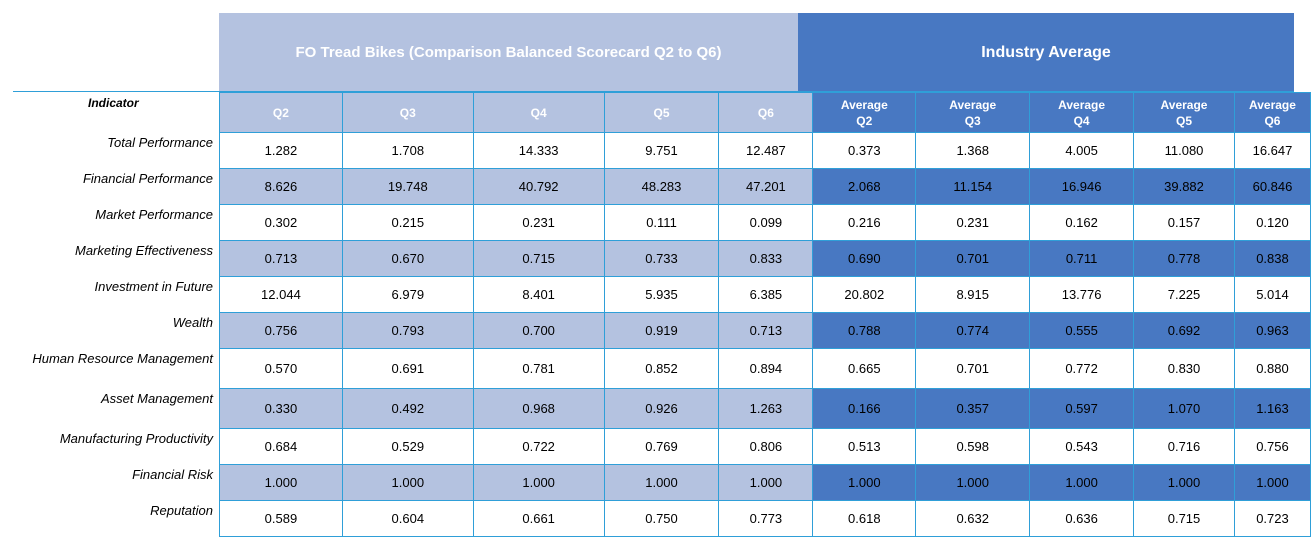 Image resolution: width=1311 pixels, height=549 pixels. Describe the element at coordinates (661, 368) in the screenshot. I see `company-value-cell: 0.852` at that location.